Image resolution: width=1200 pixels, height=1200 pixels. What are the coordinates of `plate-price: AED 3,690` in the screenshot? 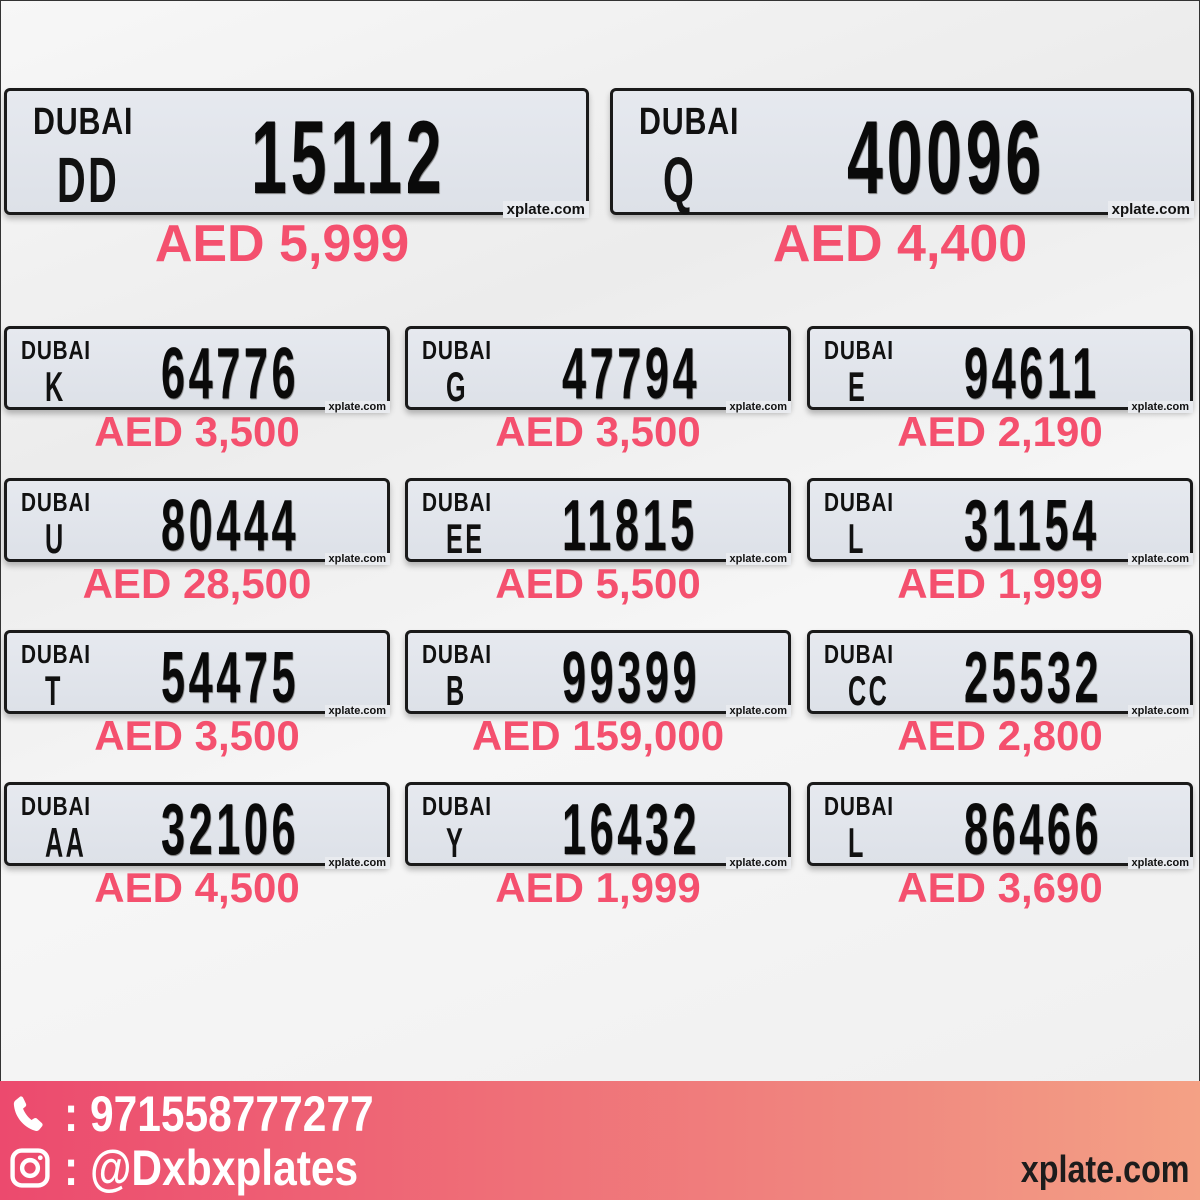 It's located at (1000, 887).